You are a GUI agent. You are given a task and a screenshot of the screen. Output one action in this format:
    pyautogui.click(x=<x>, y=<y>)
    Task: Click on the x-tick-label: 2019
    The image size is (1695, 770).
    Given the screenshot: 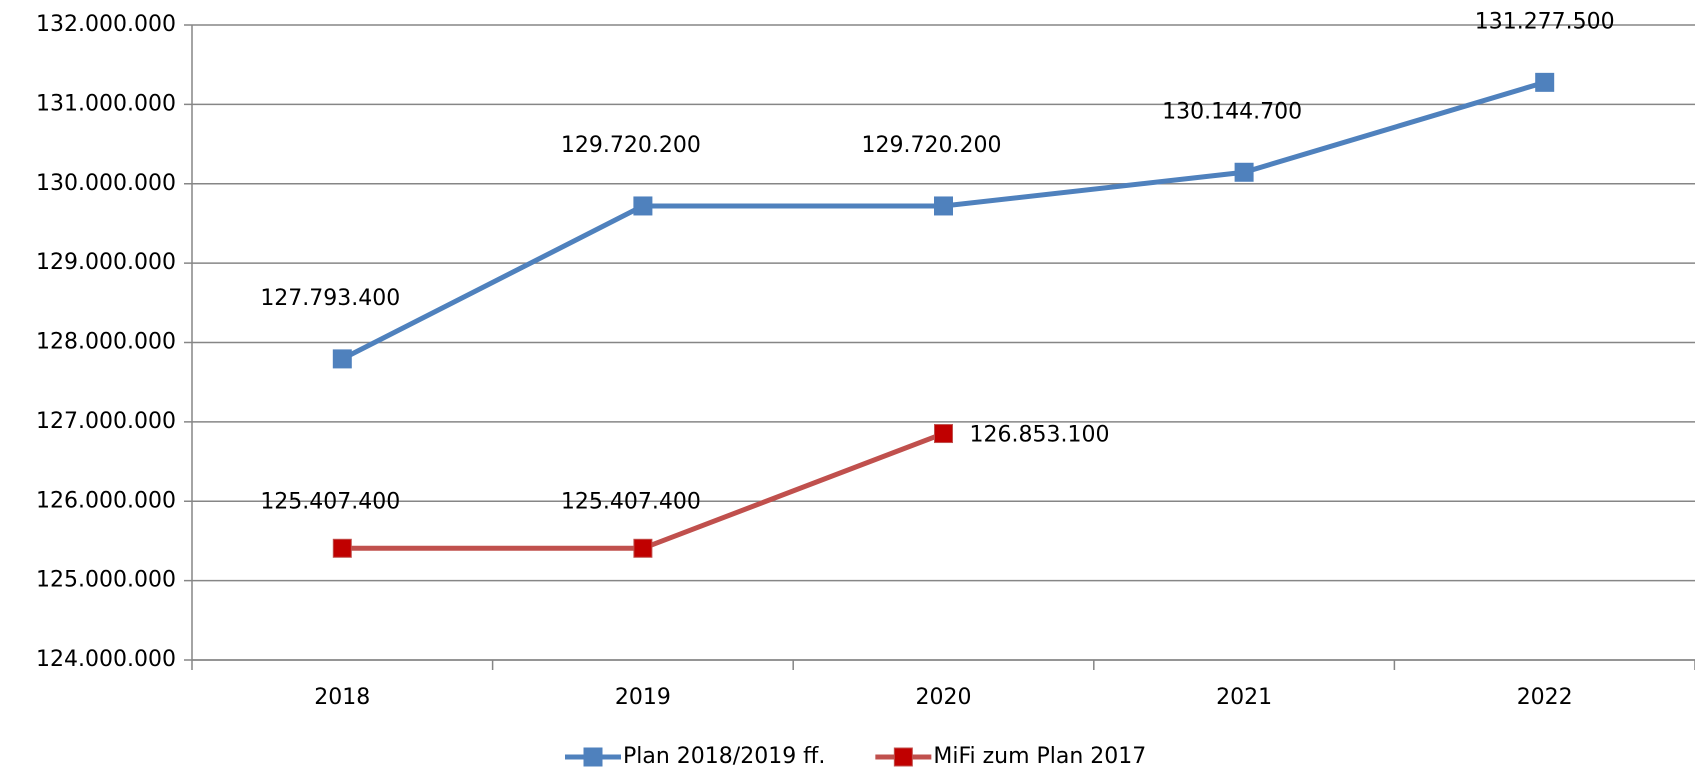 What is the action you would take?
    pyautogui.click(x=643, y=697)
    